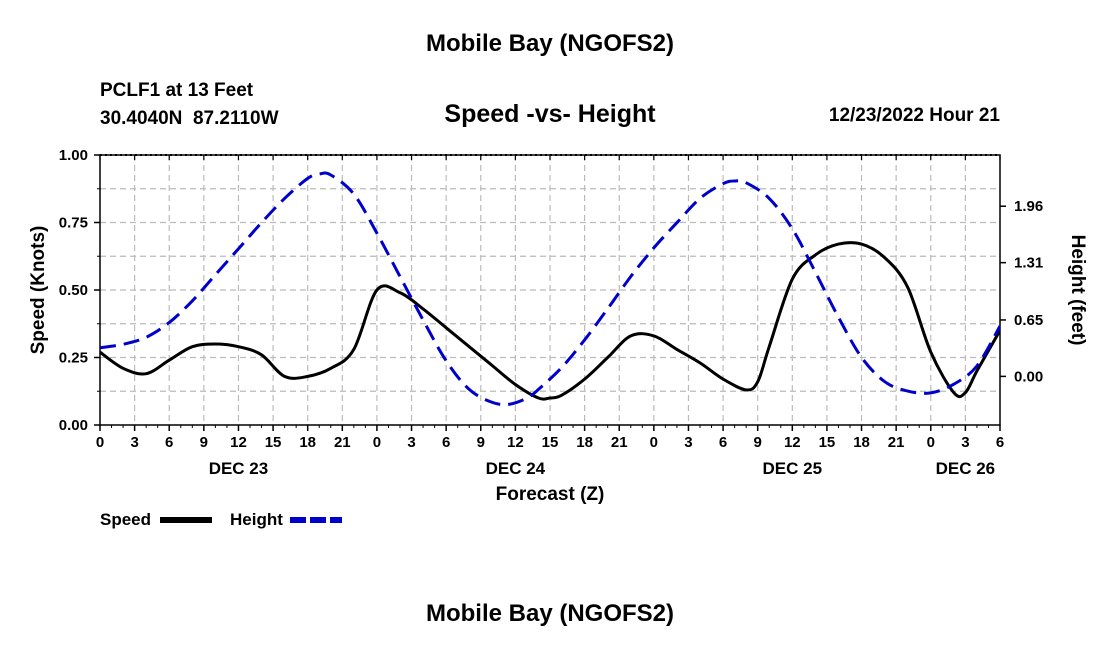  What do you see at coordinates (914, 115) in the screenshot?
I see `forecast-datetime: 12/23/2022 Hour 21` at bounding box center [914, 115].